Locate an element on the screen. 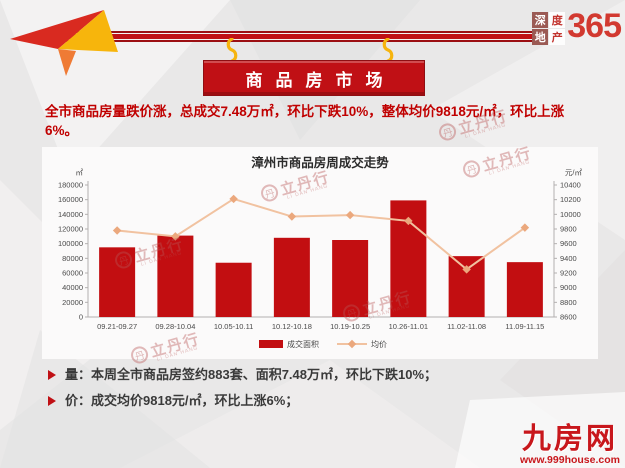  svg-text: 10200 is located at coordinates (570, 199).